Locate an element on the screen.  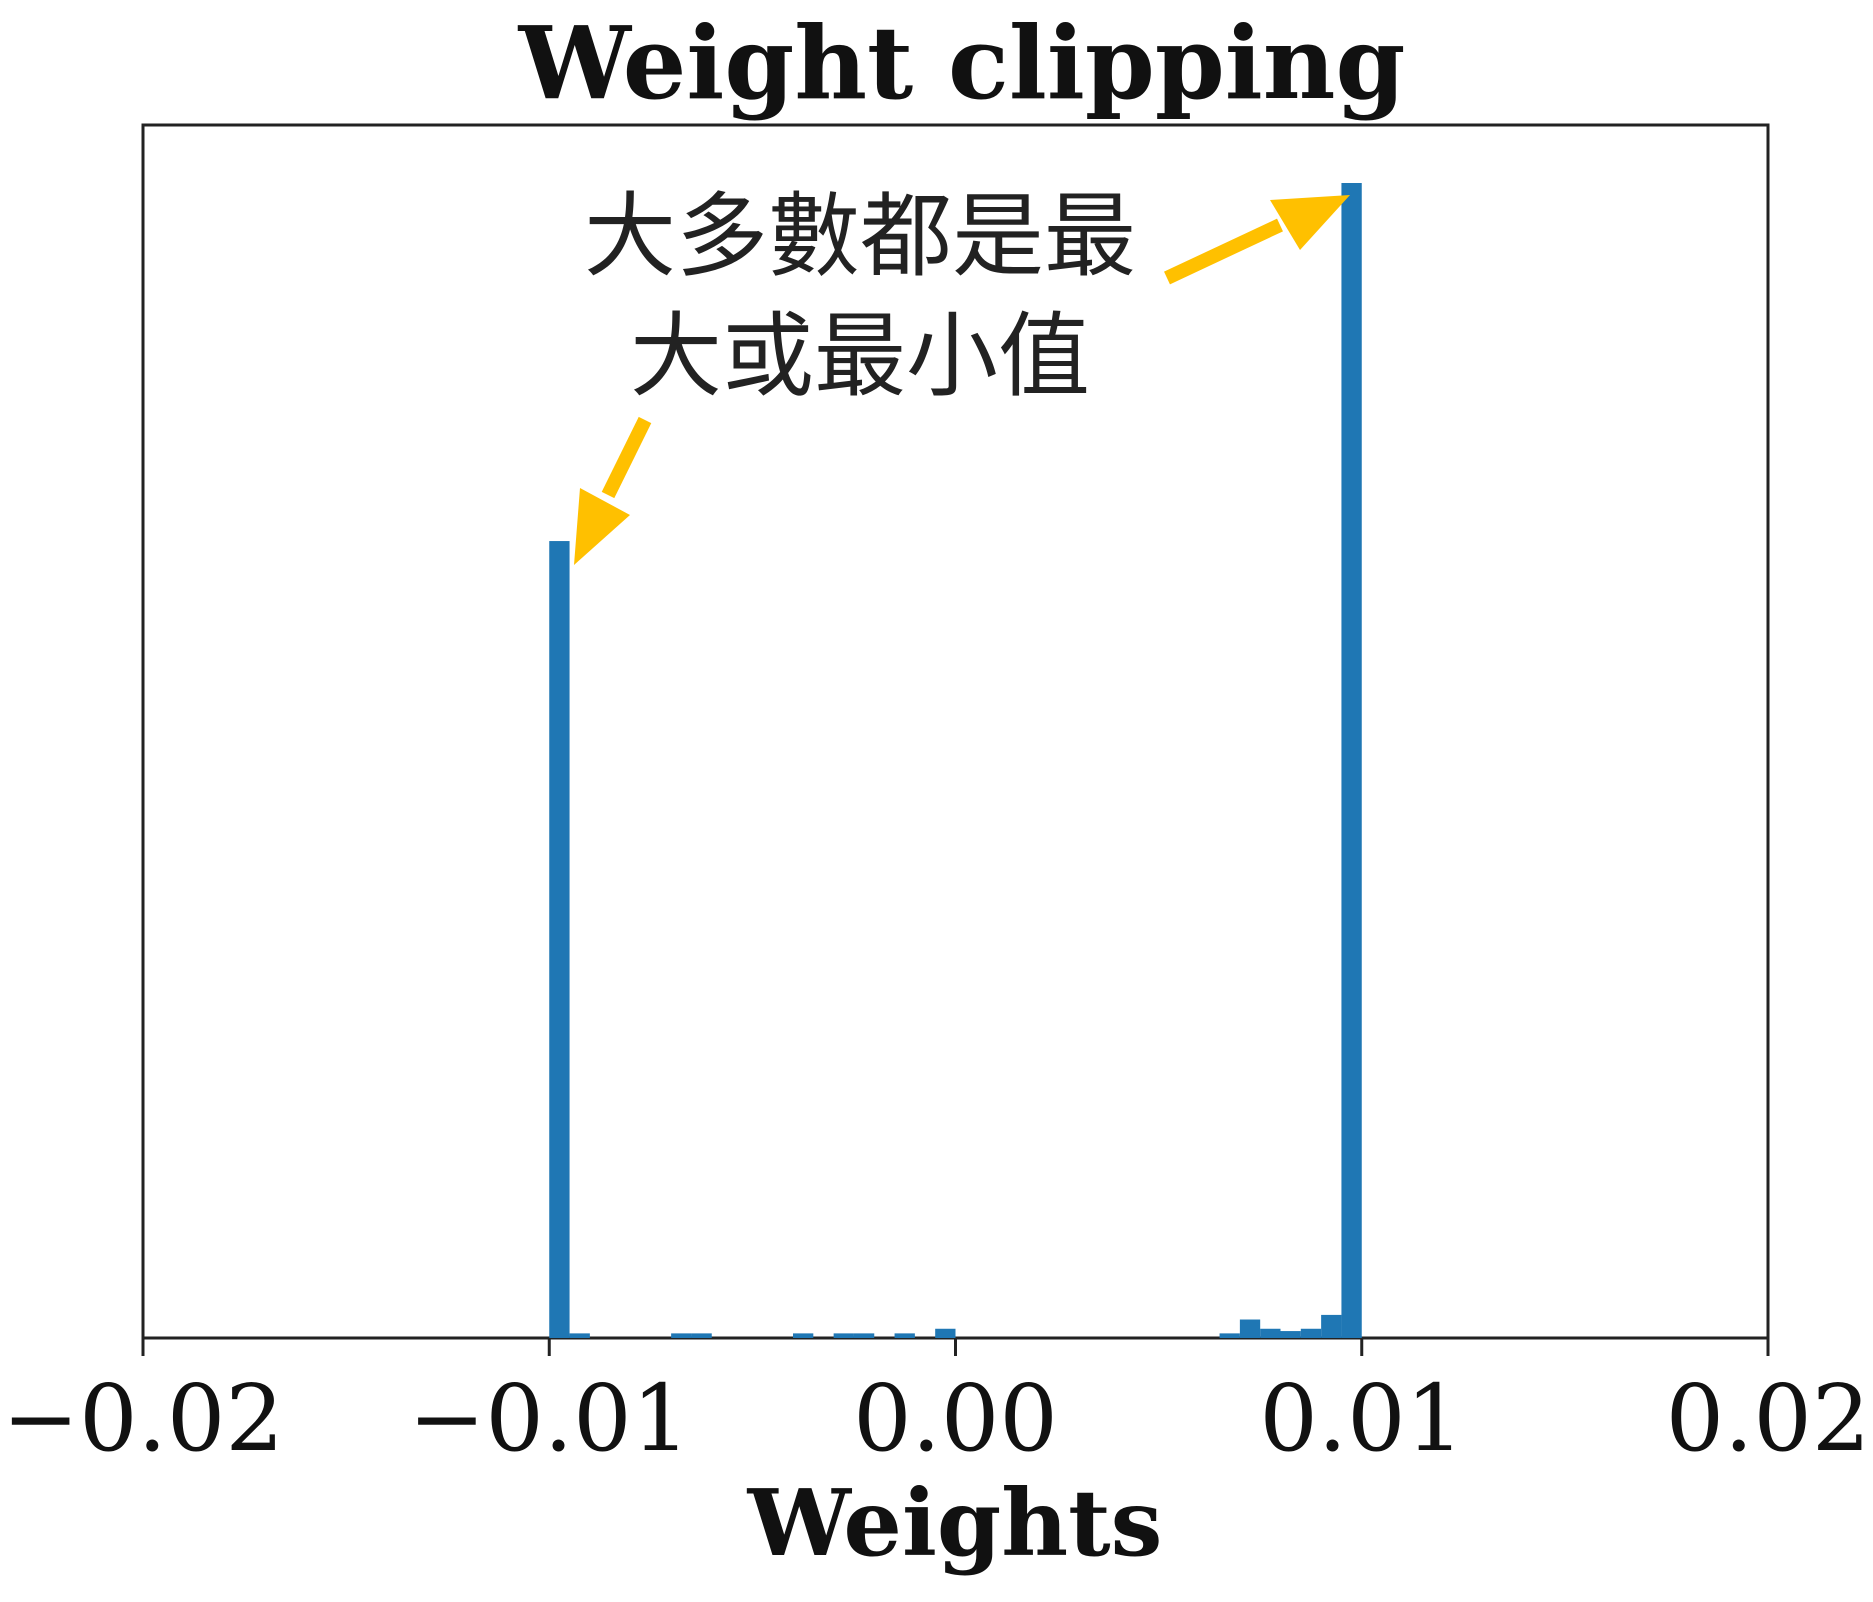
x-tick-label: −0.01 is located at coordinates (549, 1418).